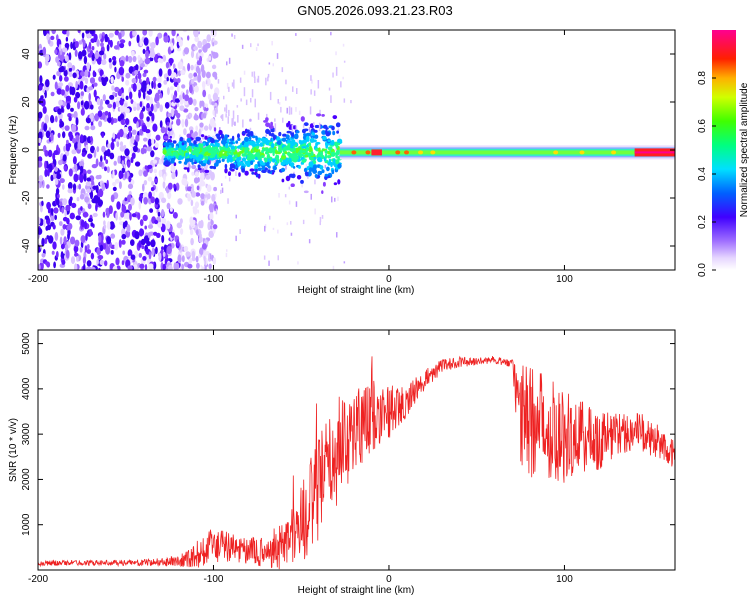 The width and height of the screenshot is (750, 605). I want to click on ytick-label: 0, so click(26, 150).